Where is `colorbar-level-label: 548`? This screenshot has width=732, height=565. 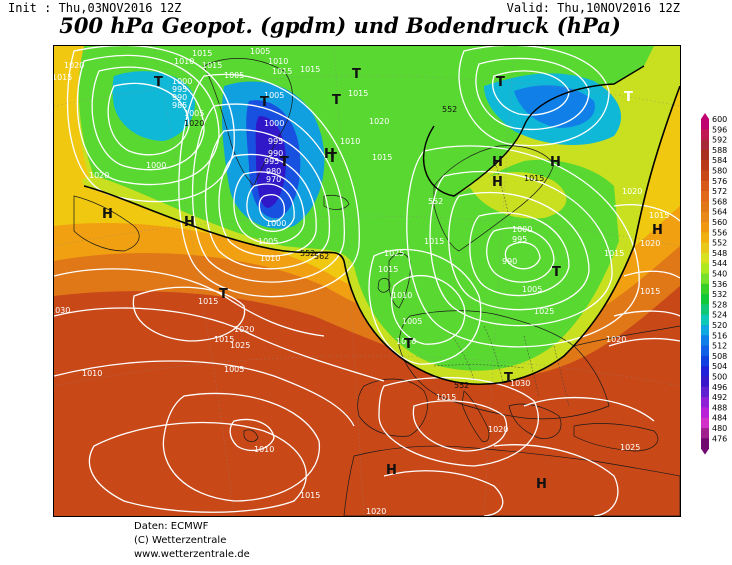 colorbar-level-label: 548 is located at coordinates (719, 253).